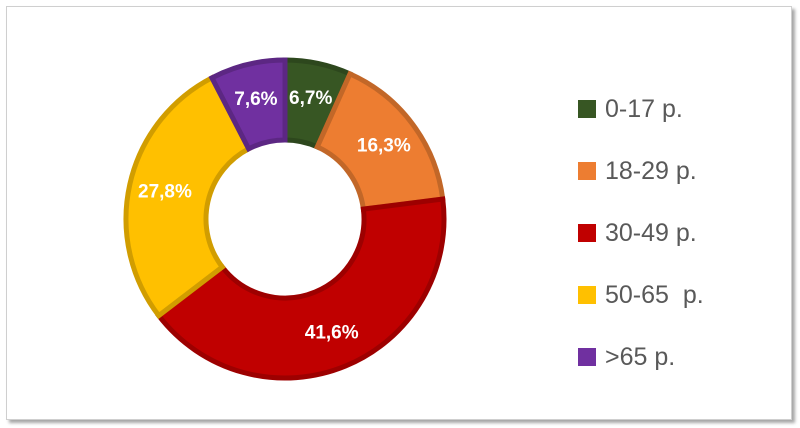 This screenshot has height=428, width=800. What do you see at coordinates (654, 294) in the screenshot?
I see `legend-label-3: 50-65 р.` at bounding box center [654, 294].